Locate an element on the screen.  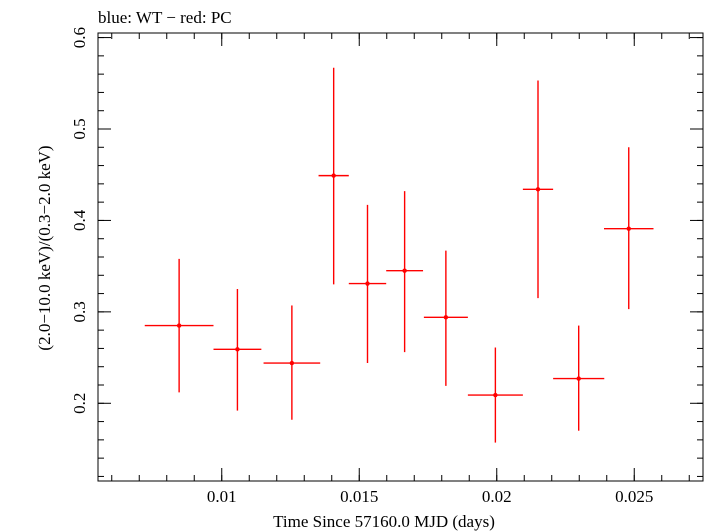
x-axis-label: Time Since 57160.0 MJD (days) is located at coordinates (384, 521).